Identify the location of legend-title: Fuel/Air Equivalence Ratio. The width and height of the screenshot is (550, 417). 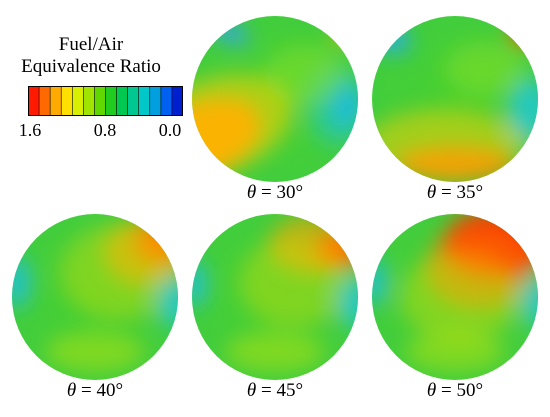
(91, 56).